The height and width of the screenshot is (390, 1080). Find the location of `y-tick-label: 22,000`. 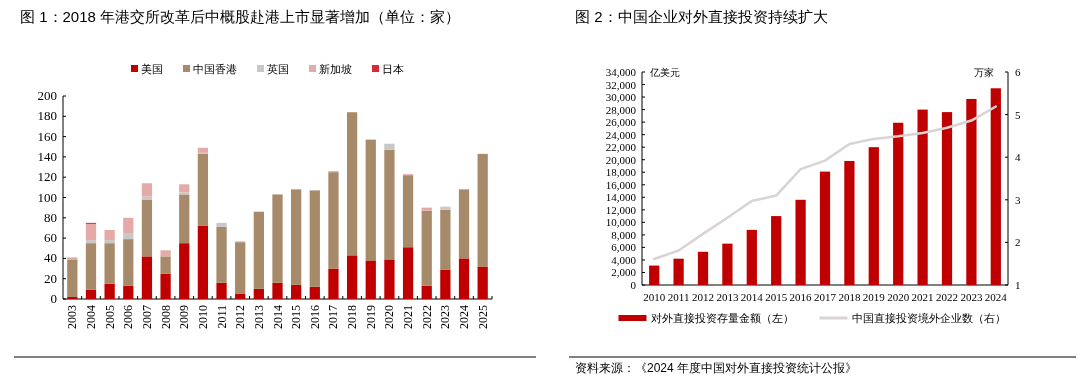

y-tick-label: 22,000 is located at coordinates (621, 147).